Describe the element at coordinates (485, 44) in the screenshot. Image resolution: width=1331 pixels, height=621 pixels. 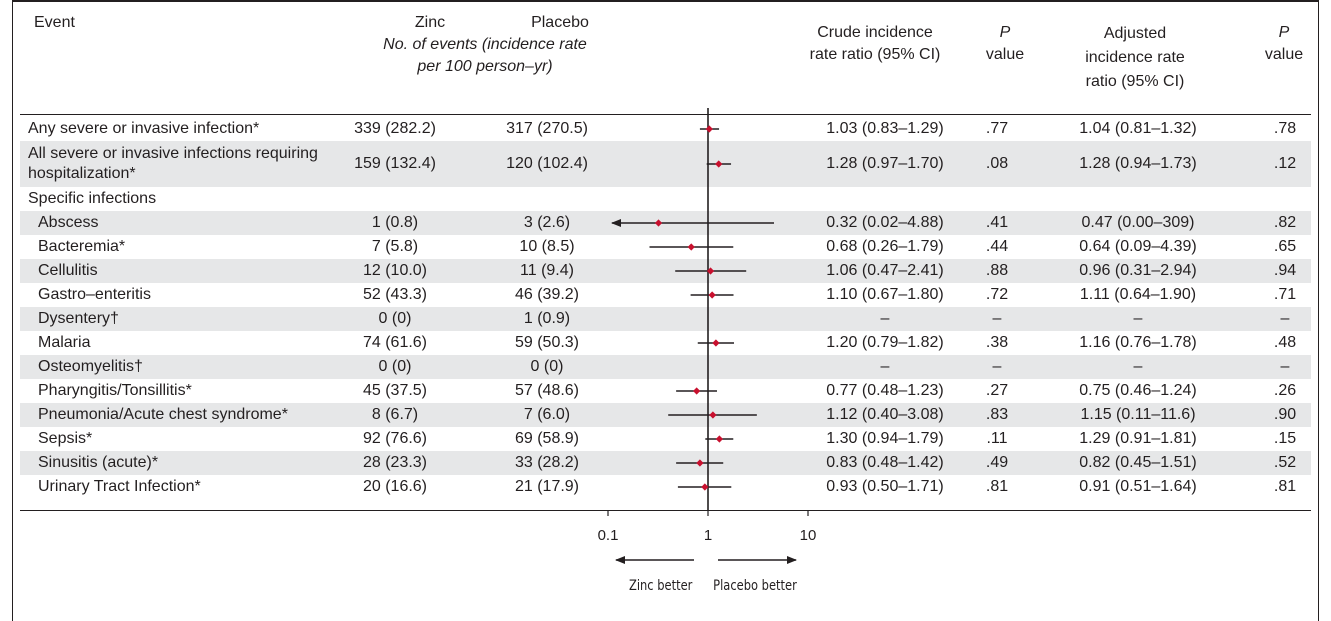
I see `header-events-note-line1: No. of events (incidence rate` at that location.